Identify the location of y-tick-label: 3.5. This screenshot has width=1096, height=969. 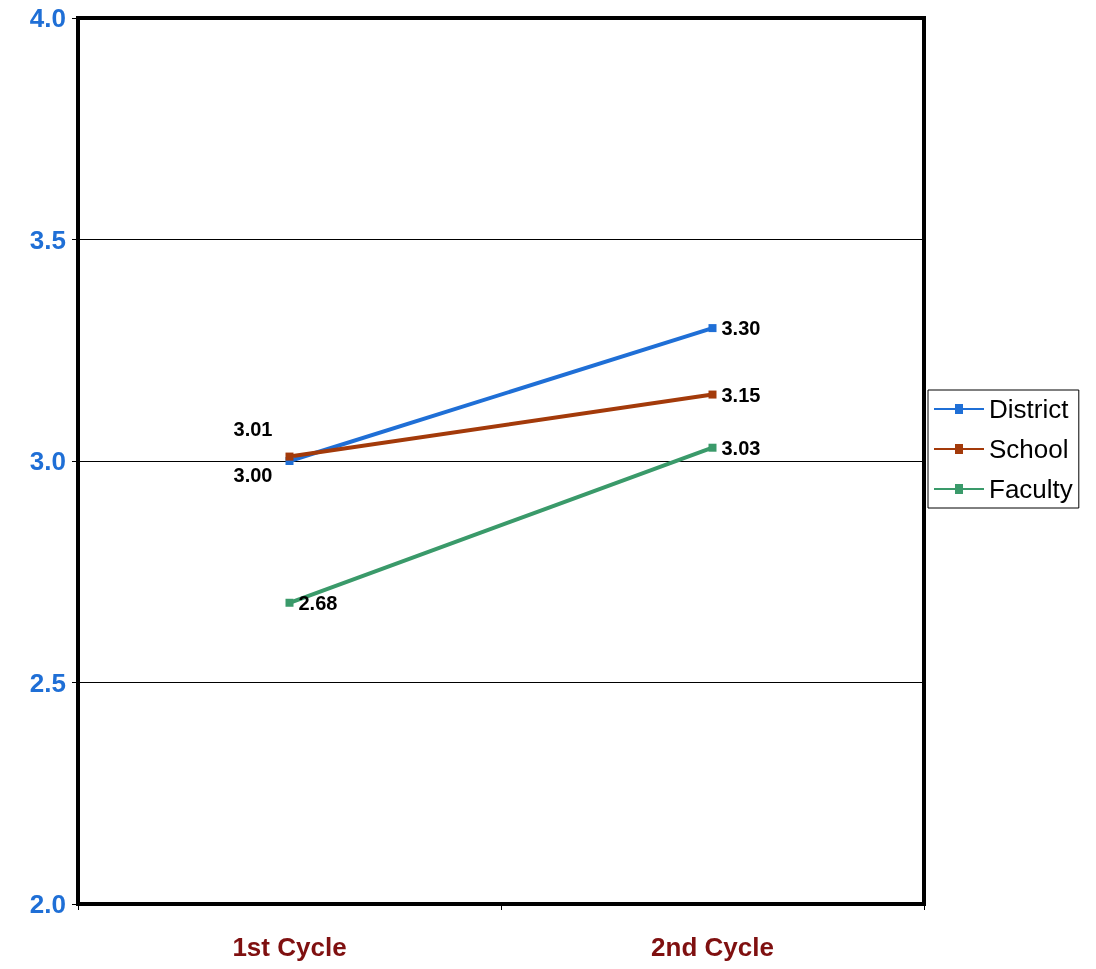
(47, 239).